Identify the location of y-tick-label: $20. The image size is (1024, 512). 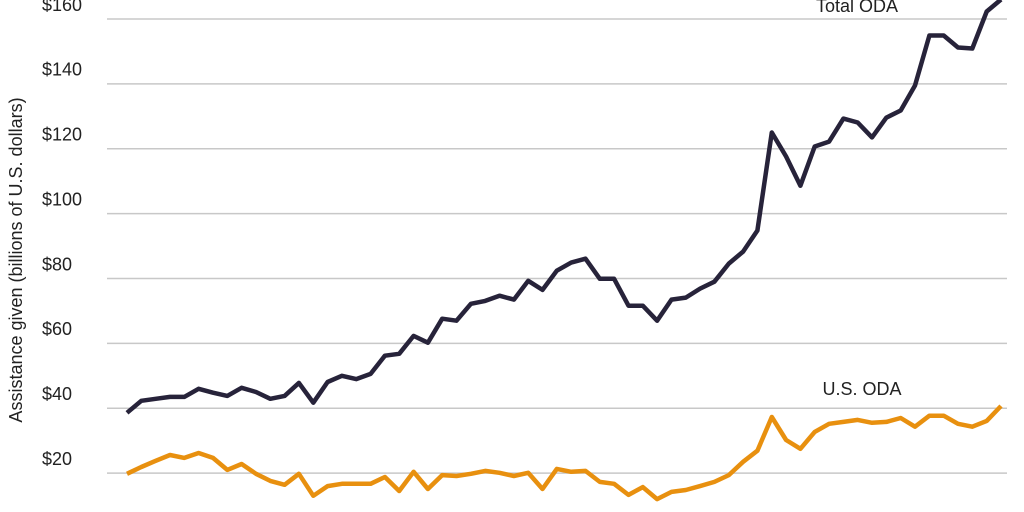
(57, 459).